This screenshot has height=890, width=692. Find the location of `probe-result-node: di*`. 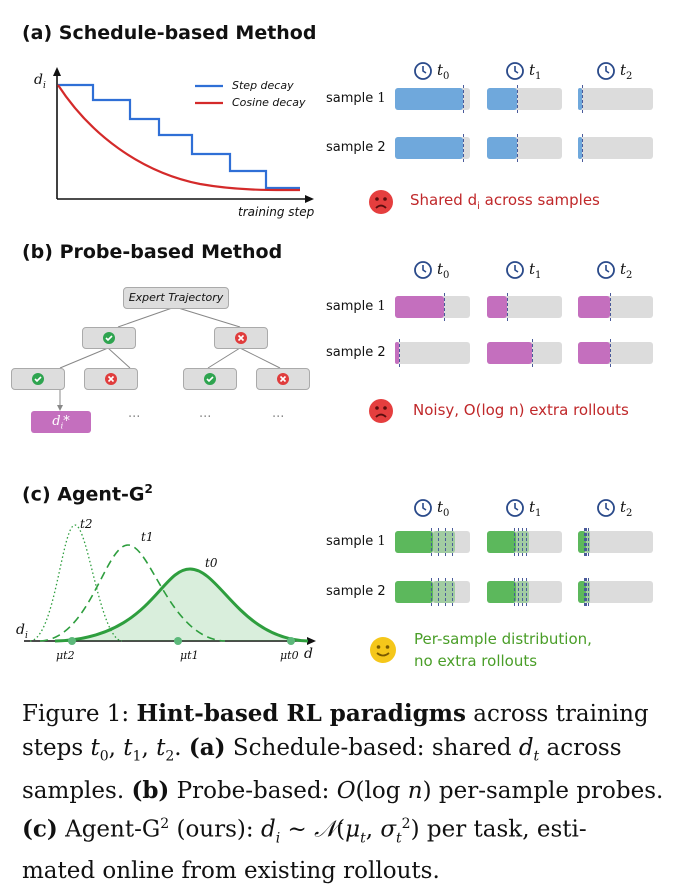

probe-result-node: di* is located at coordinates (61, 422).